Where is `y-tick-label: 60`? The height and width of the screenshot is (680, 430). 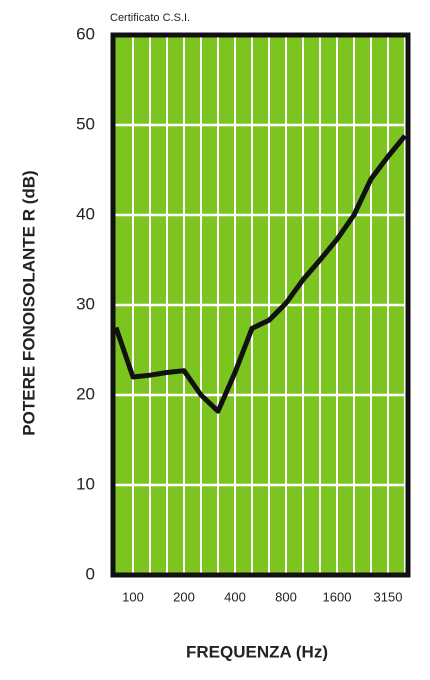
y-tick-label: 60 is located at coordinates (85, 33).